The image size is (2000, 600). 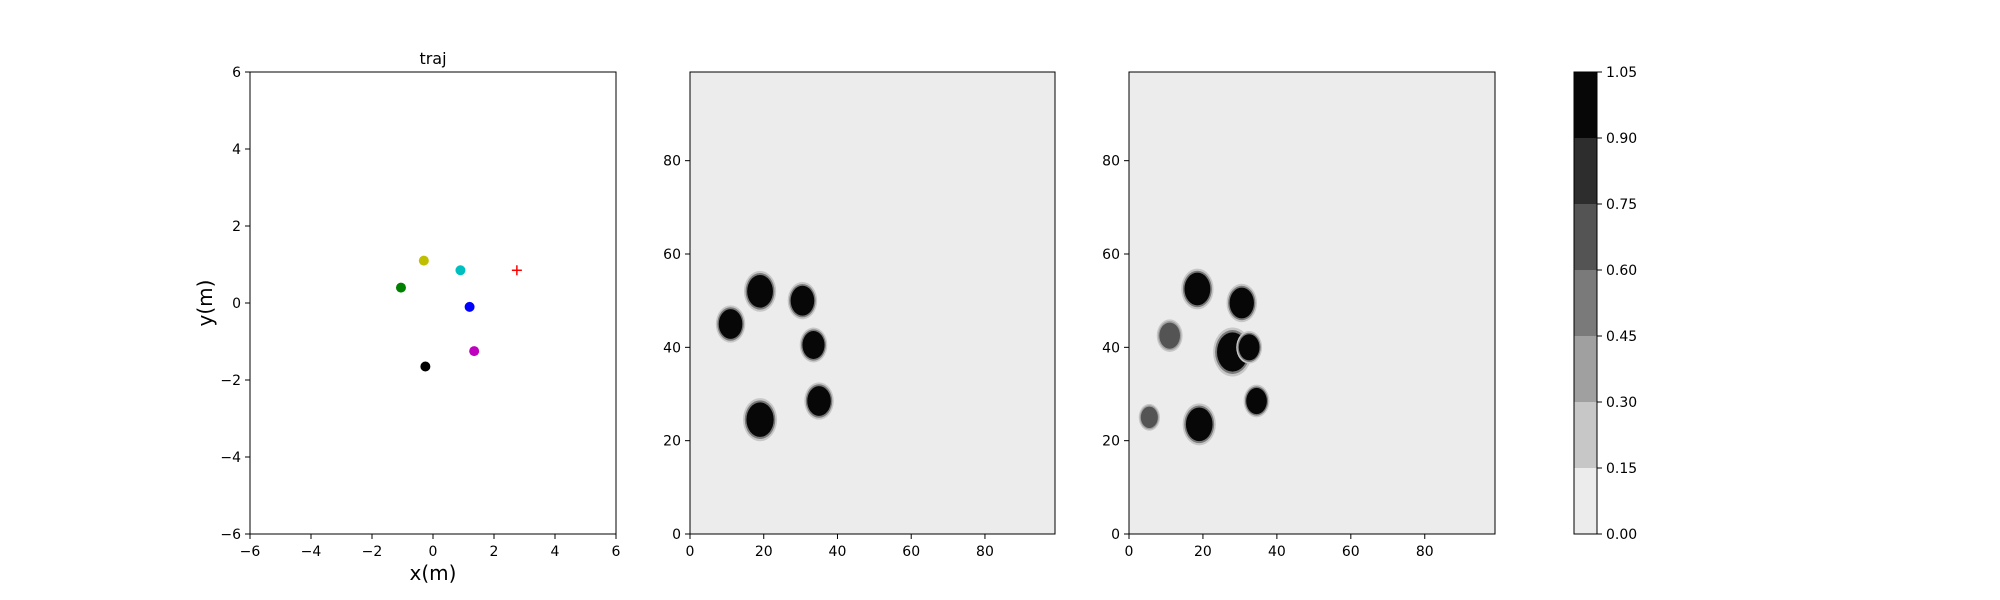 I want to click on colorbar-tick-label: 0.75, so click(x=1621, y=205).